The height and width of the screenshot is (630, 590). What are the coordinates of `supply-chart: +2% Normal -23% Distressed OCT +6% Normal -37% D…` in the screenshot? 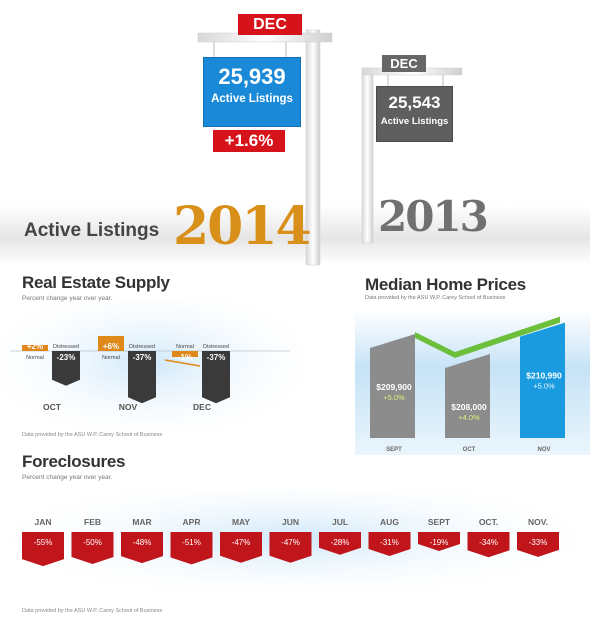 It's located at (150, 370).